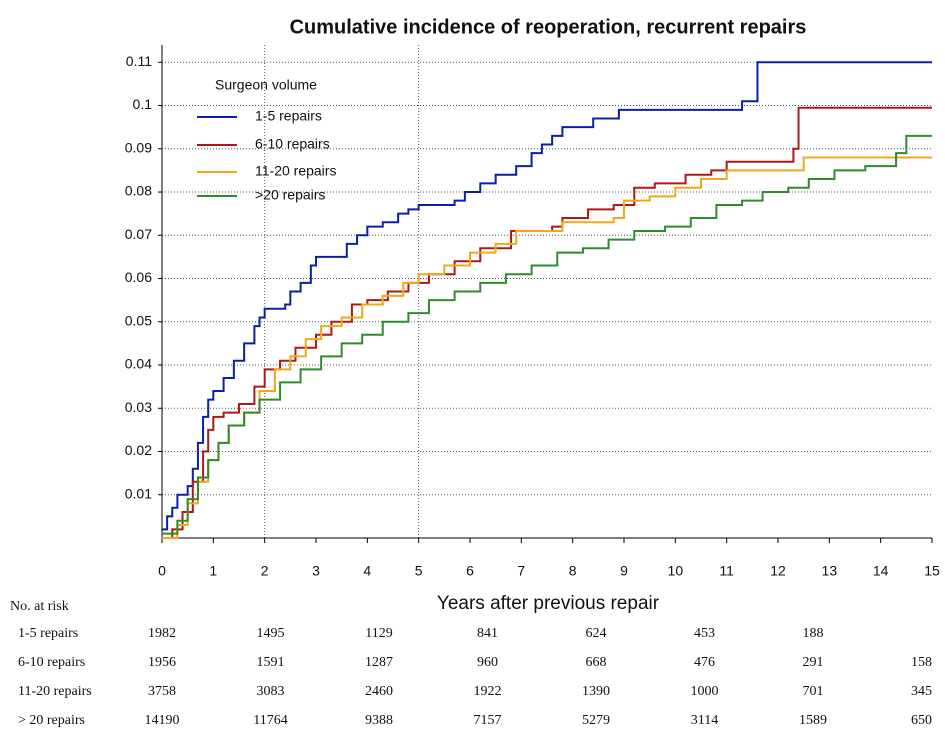 This screenshot has width=945, height=736. I want to click on risk-count: 345, so click(921, 691).